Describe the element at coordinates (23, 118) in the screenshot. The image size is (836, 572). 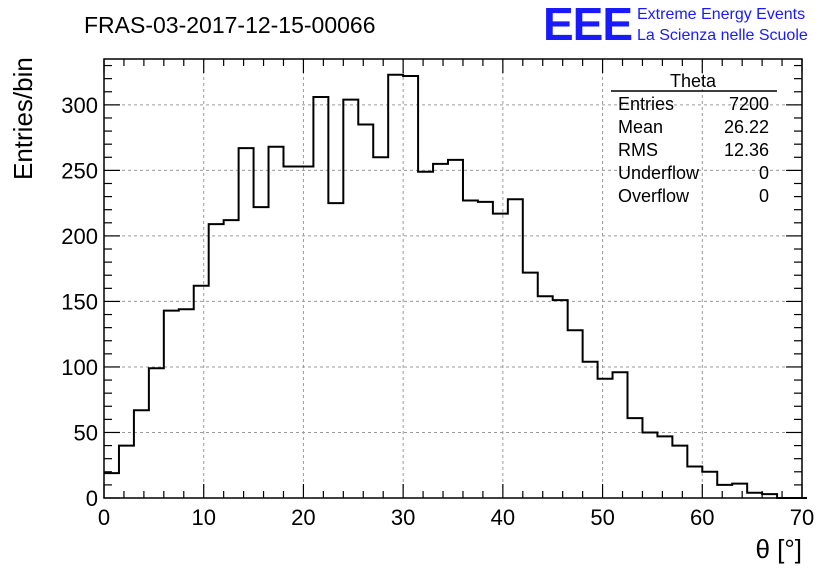
I see `y-axis-label: Entries/bin` at that location.